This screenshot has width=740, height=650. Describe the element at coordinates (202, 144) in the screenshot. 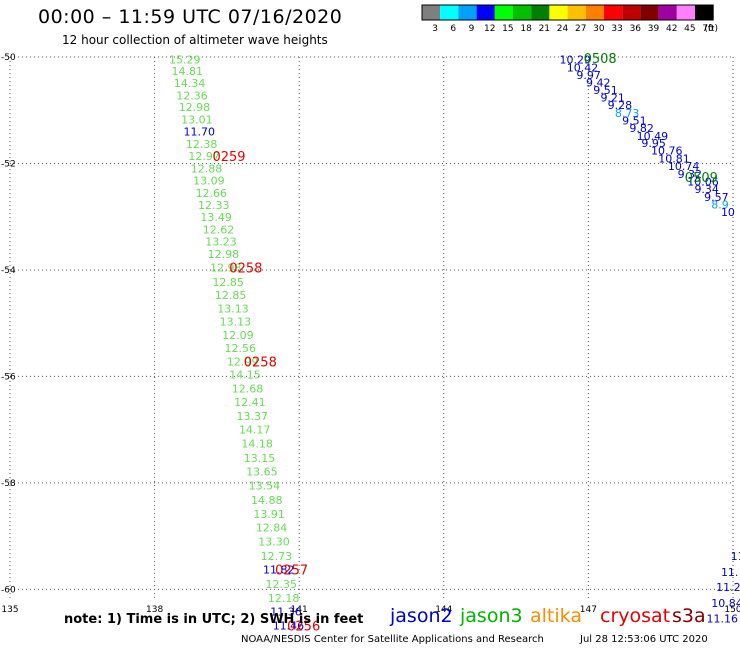

I see `track-a-reading: 12.38` at that location.